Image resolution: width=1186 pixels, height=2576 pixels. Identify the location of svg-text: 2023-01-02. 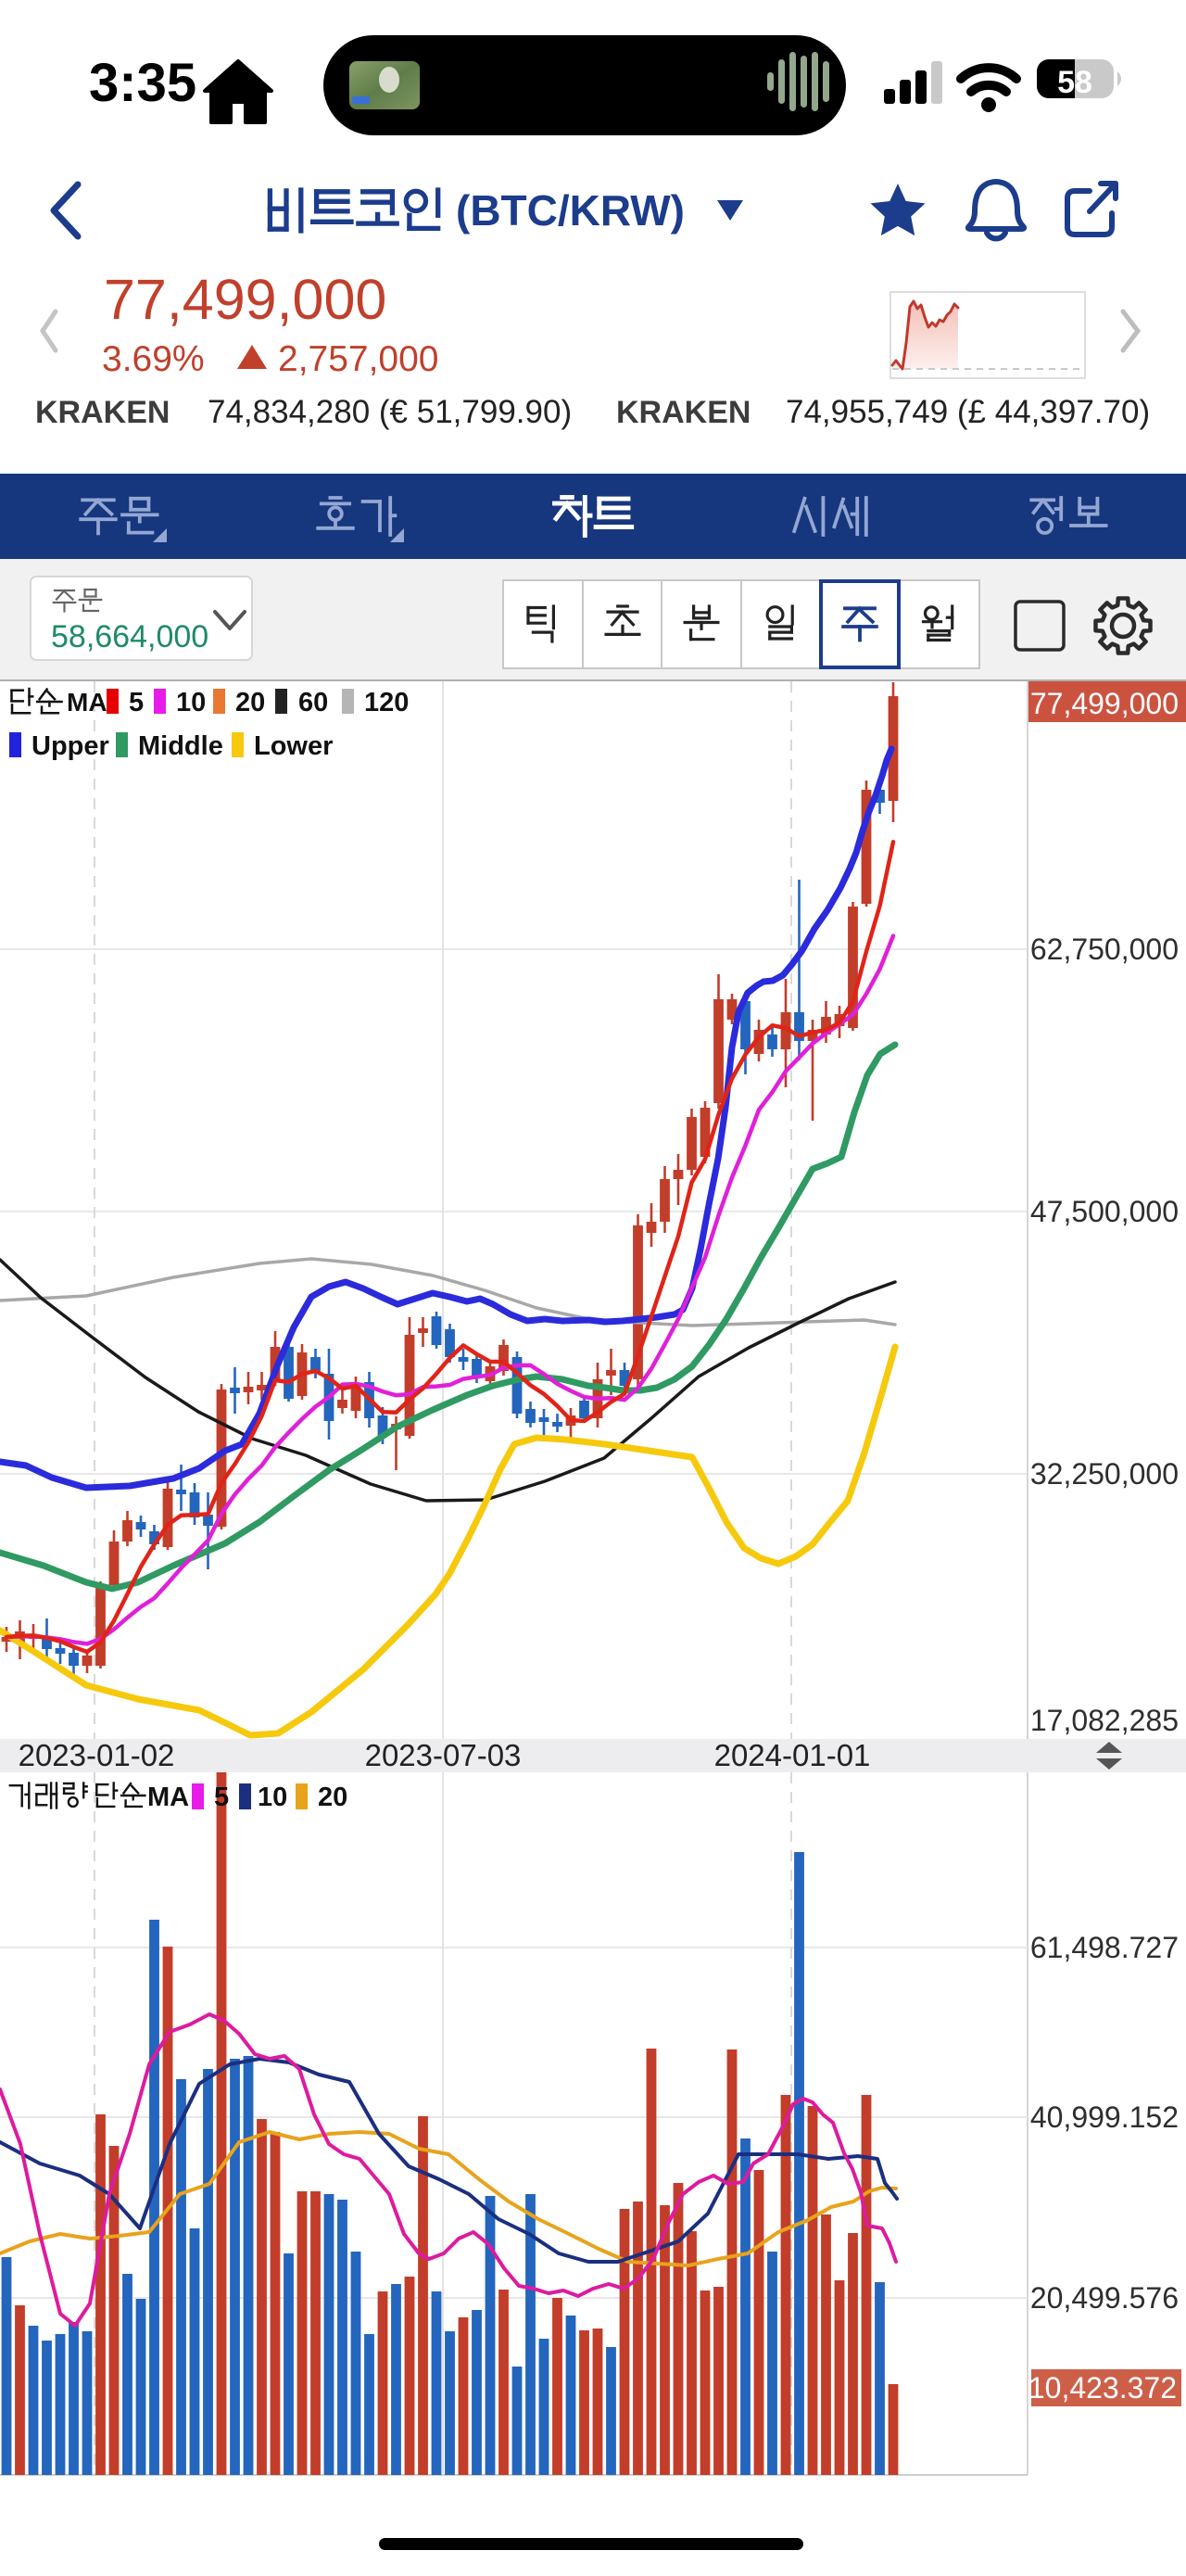
(97, 1755).